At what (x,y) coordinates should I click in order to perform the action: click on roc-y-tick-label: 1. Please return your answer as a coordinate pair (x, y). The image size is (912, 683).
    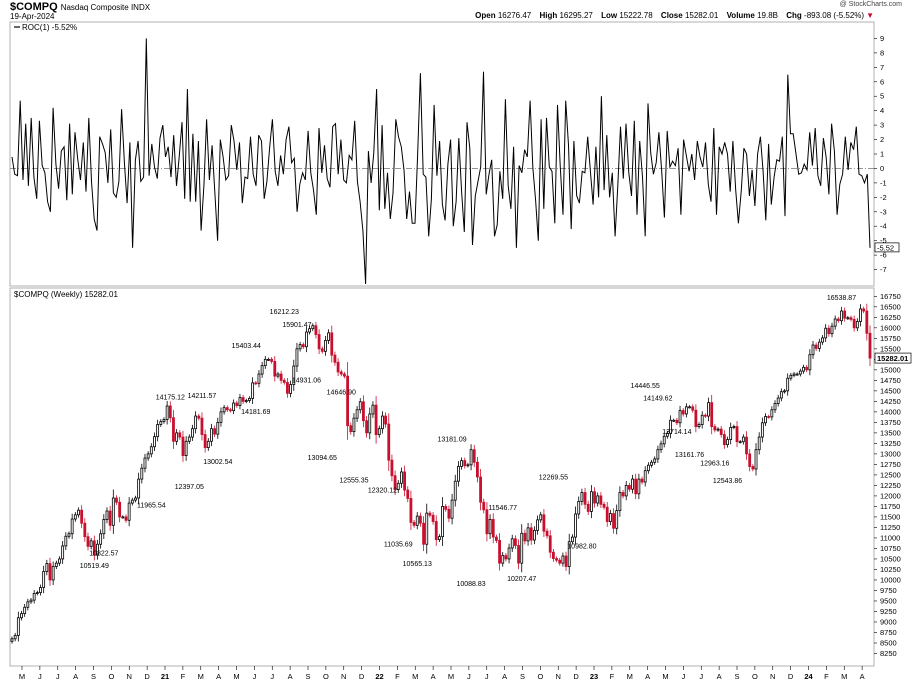
    Looking at the image, I should click on (882, 154).